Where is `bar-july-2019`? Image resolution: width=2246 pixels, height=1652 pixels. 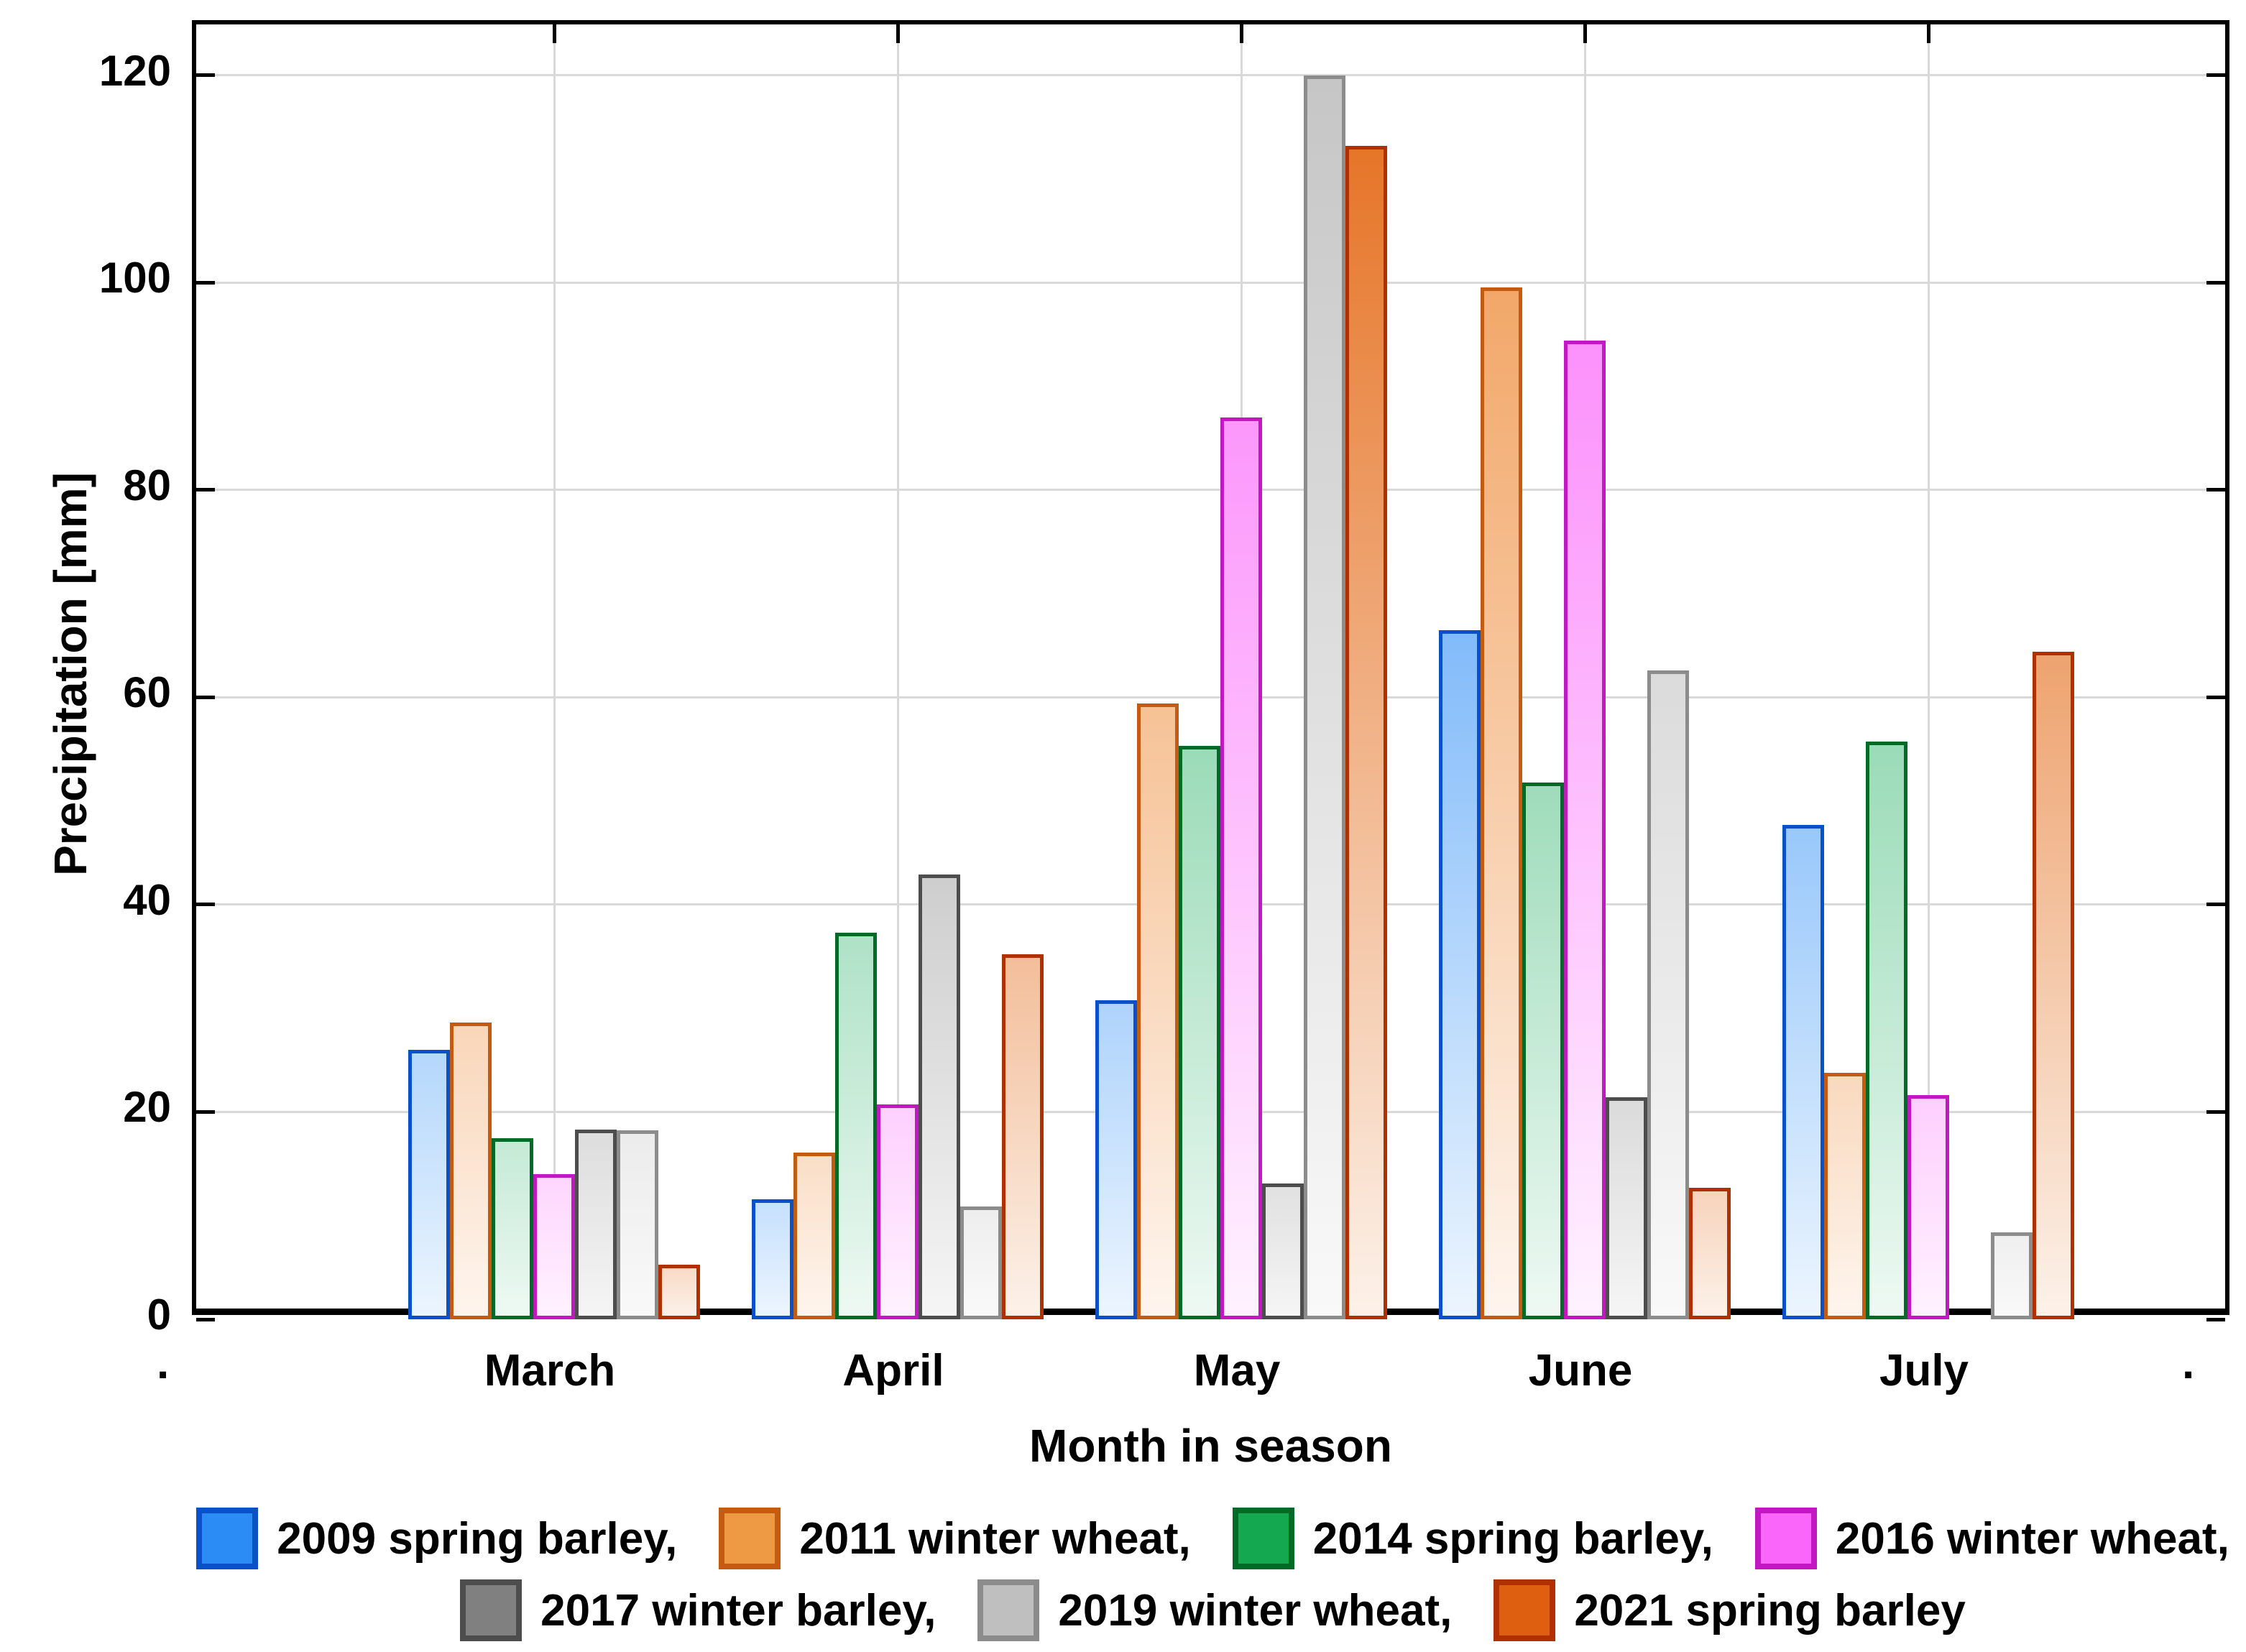
bar-july-2019 is located at coordinates (2012, 1275).